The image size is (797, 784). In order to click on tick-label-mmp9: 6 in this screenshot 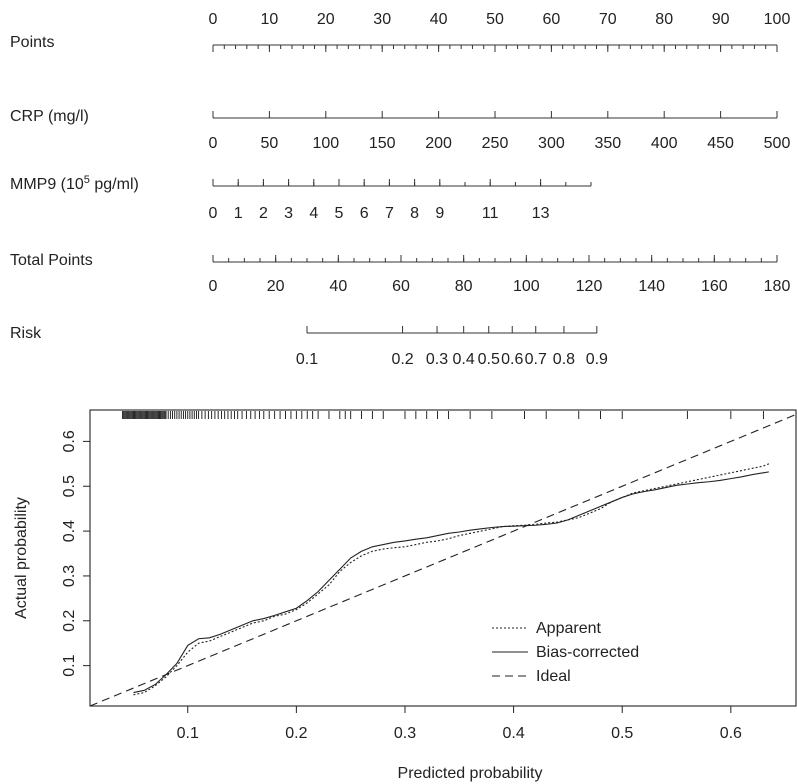, I will do `click(364, 213)`.